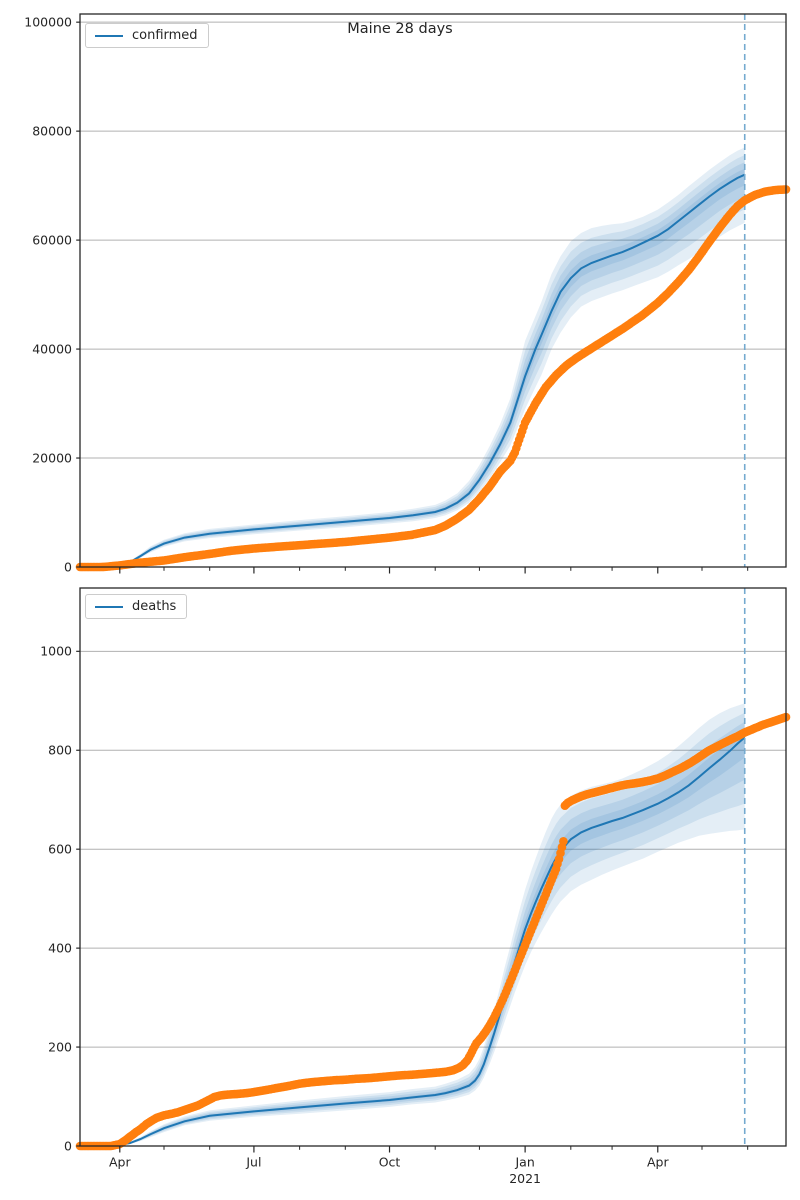  I want to click on y-axis-ticks: 0 20000 40000 60000 80000 100000, so click(52, 294).